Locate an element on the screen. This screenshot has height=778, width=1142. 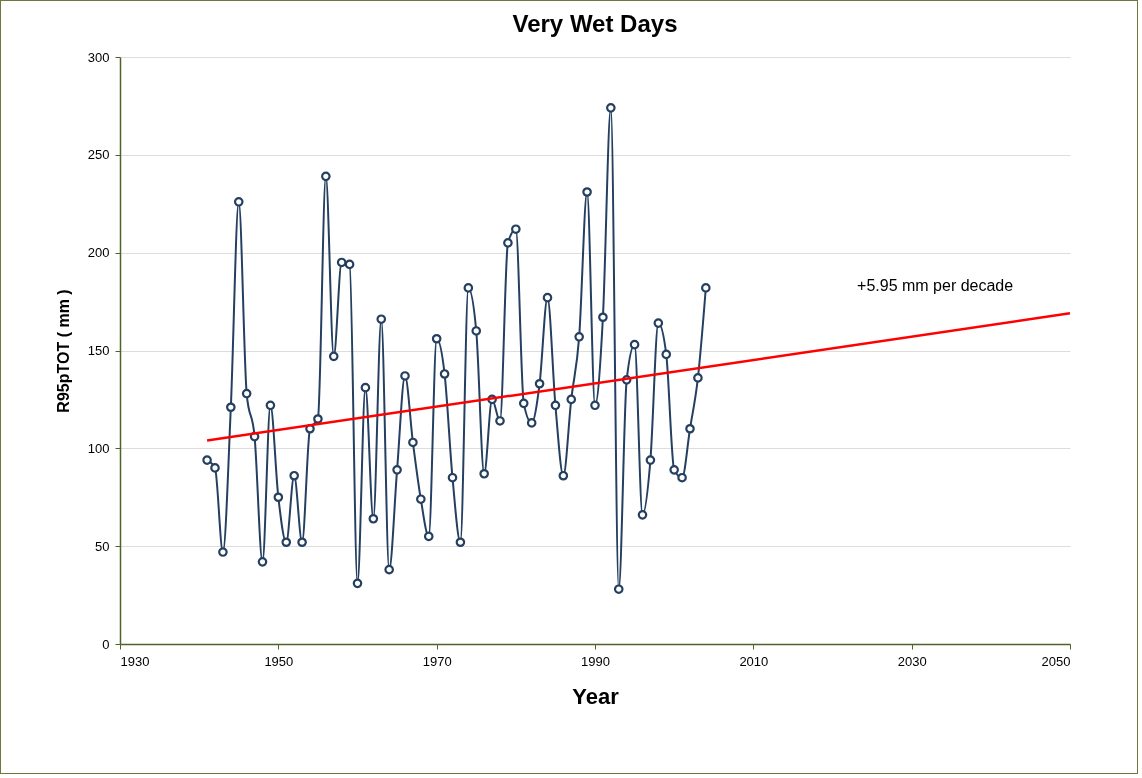
y-tick-label: 200 is located at coordinates (98, 253).